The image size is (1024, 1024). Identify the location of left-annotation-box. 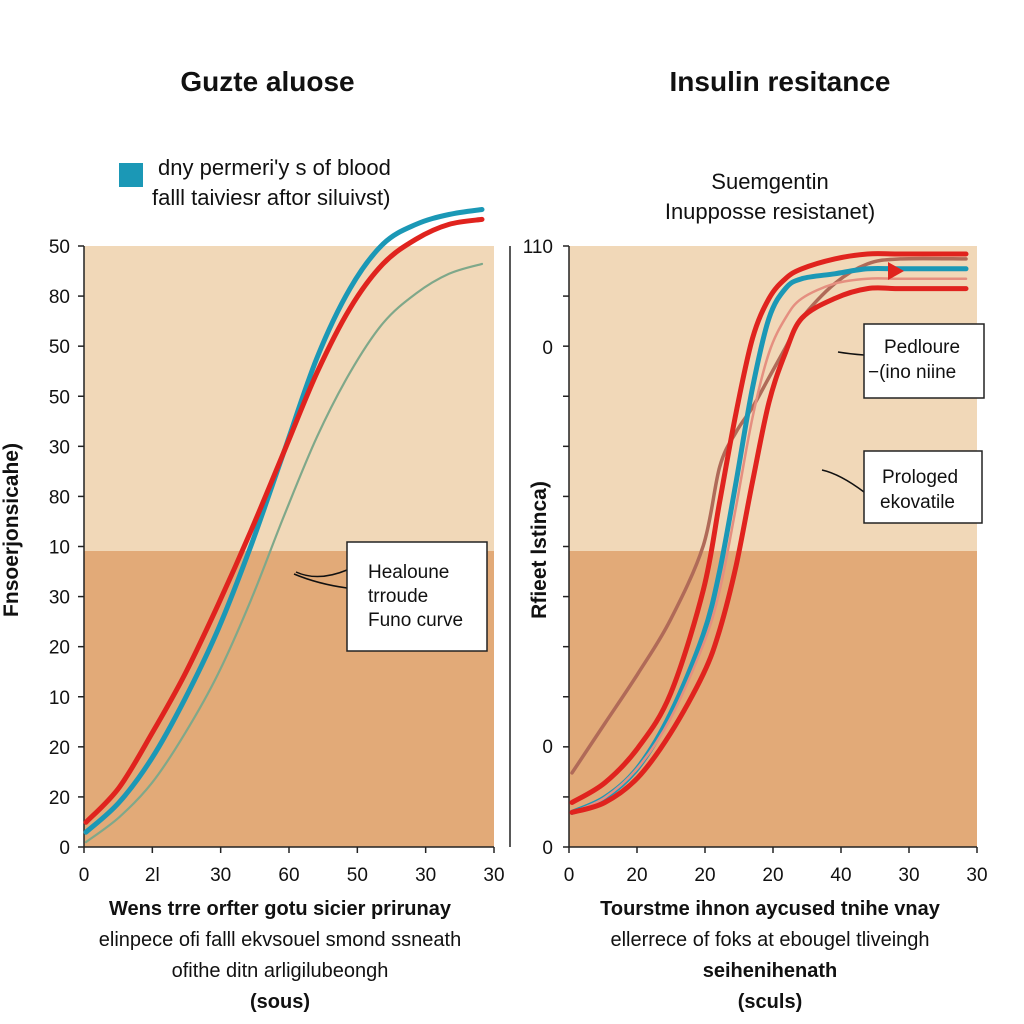
(417, 596).